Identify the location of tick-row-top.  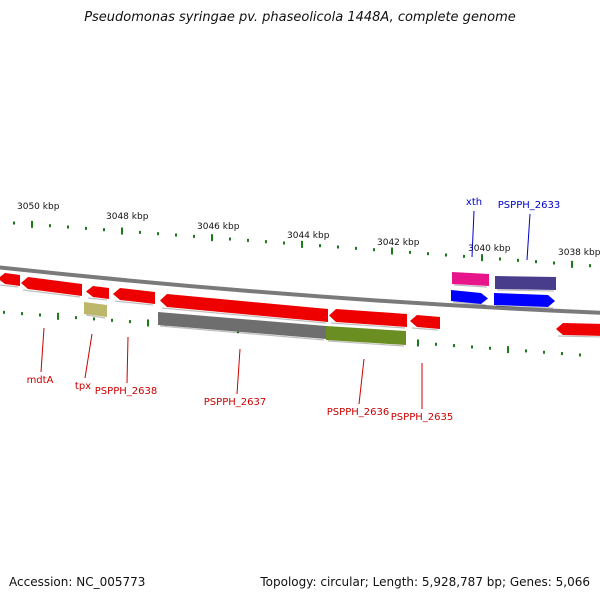
(302, 244).